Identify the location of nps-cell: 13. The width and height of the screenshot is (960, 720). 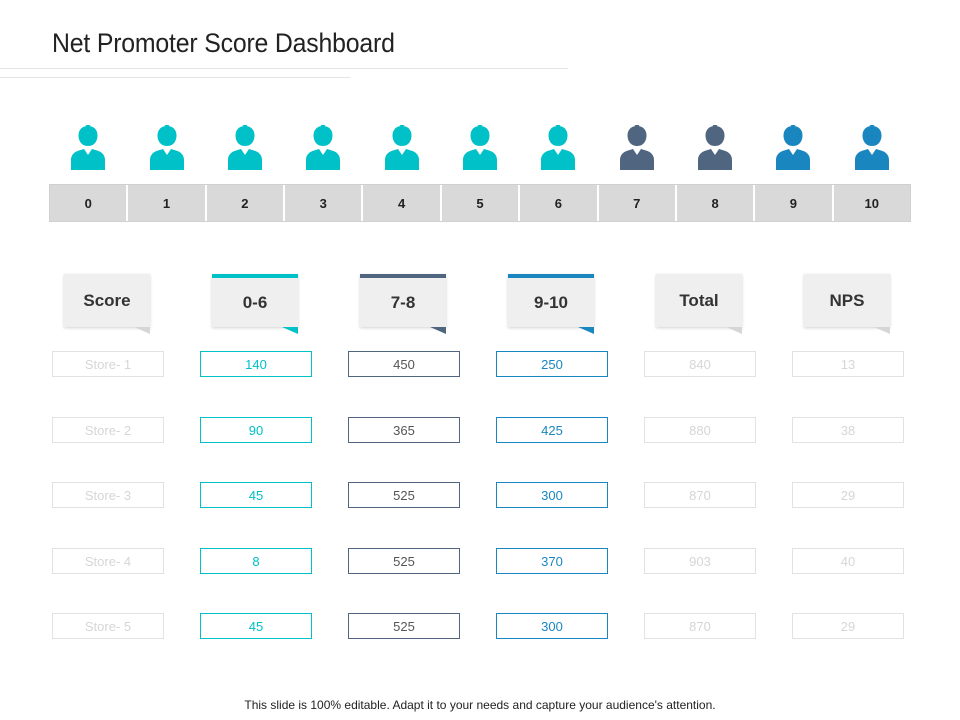
(848, 364).